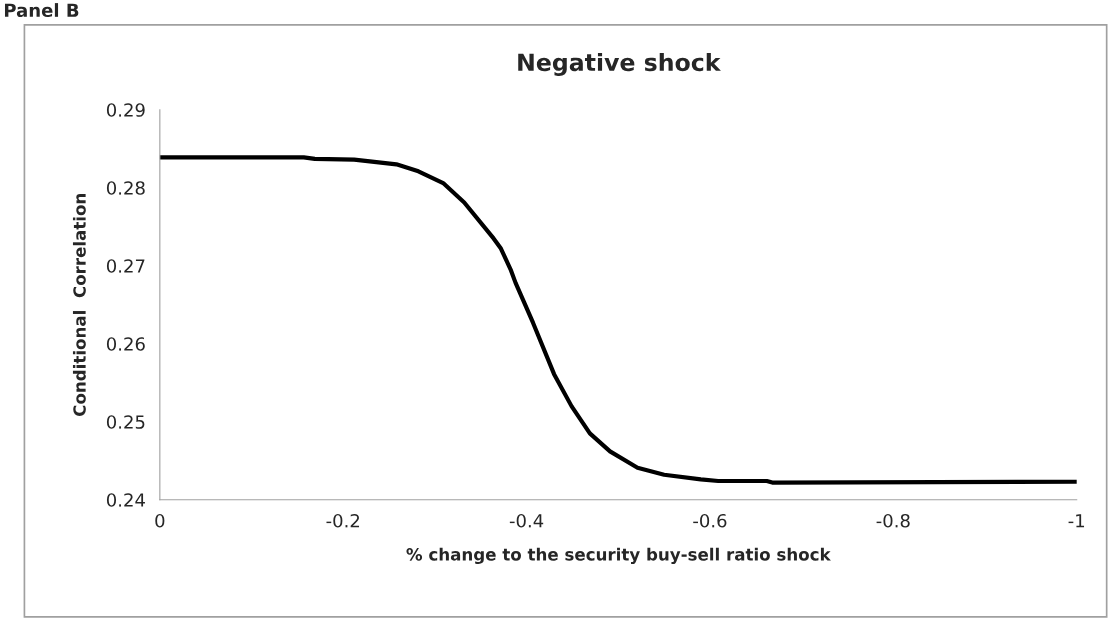 Image resolution: width=1110 pixels, height=620 pixels. What do you see at coordinates (41, 10) in the screenshot?
I see `text: Panel B` at bounding box center [41, 10].